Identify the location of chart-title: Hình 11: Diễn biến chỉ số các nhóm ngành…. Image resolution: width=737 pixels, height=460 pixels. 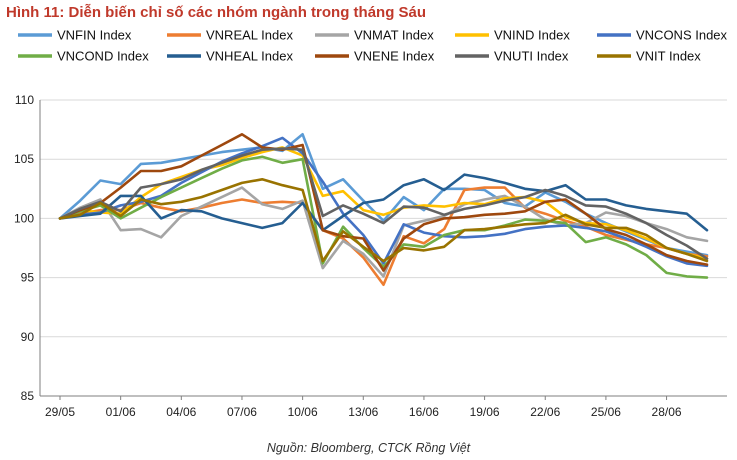
(216, 12).